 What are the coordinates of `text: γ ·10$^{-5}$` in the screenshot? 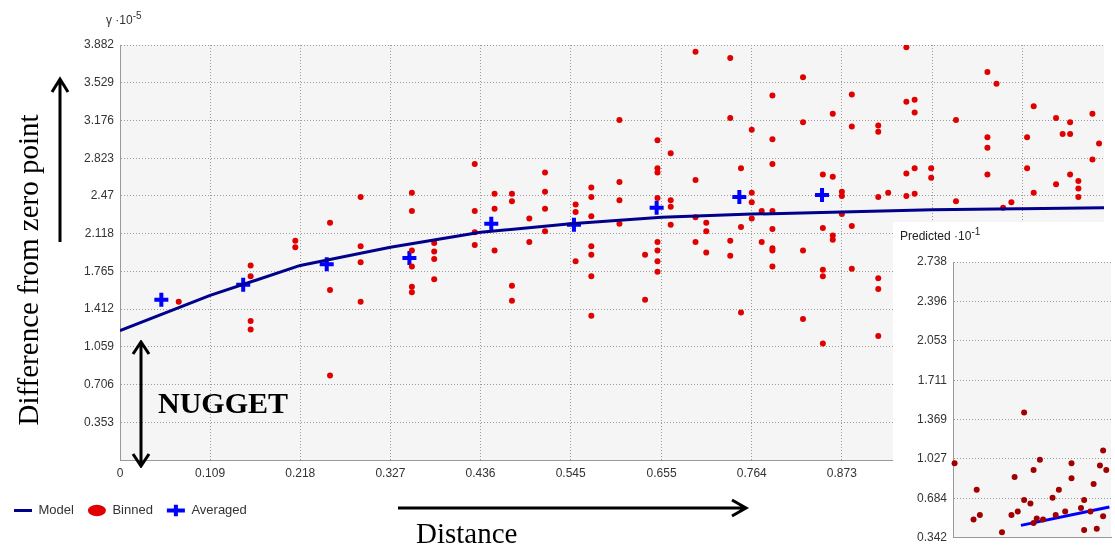 It's located at (124, 18).